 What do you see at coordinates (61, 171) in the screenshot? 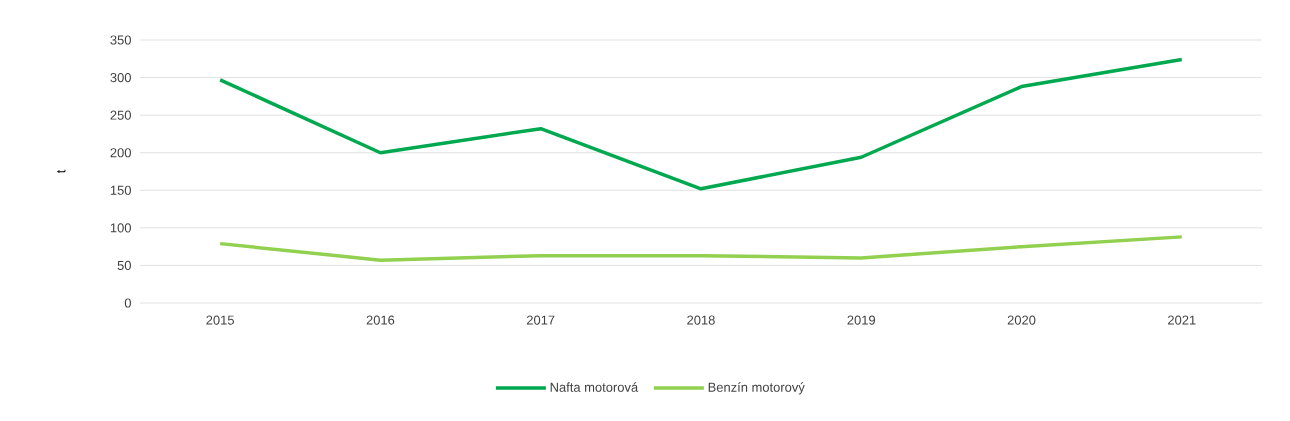
I see `y-axis-title: t` at bounding box center [61, 171].